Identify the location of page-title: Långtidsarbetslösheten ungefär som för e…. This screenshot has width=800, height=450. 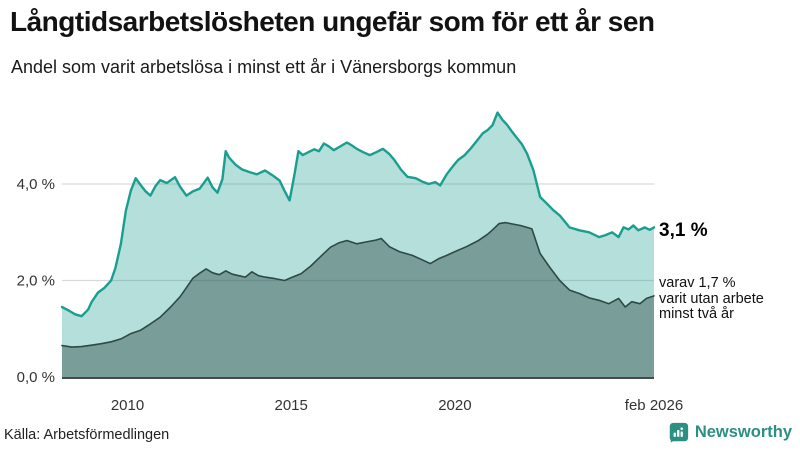
(332, 21).